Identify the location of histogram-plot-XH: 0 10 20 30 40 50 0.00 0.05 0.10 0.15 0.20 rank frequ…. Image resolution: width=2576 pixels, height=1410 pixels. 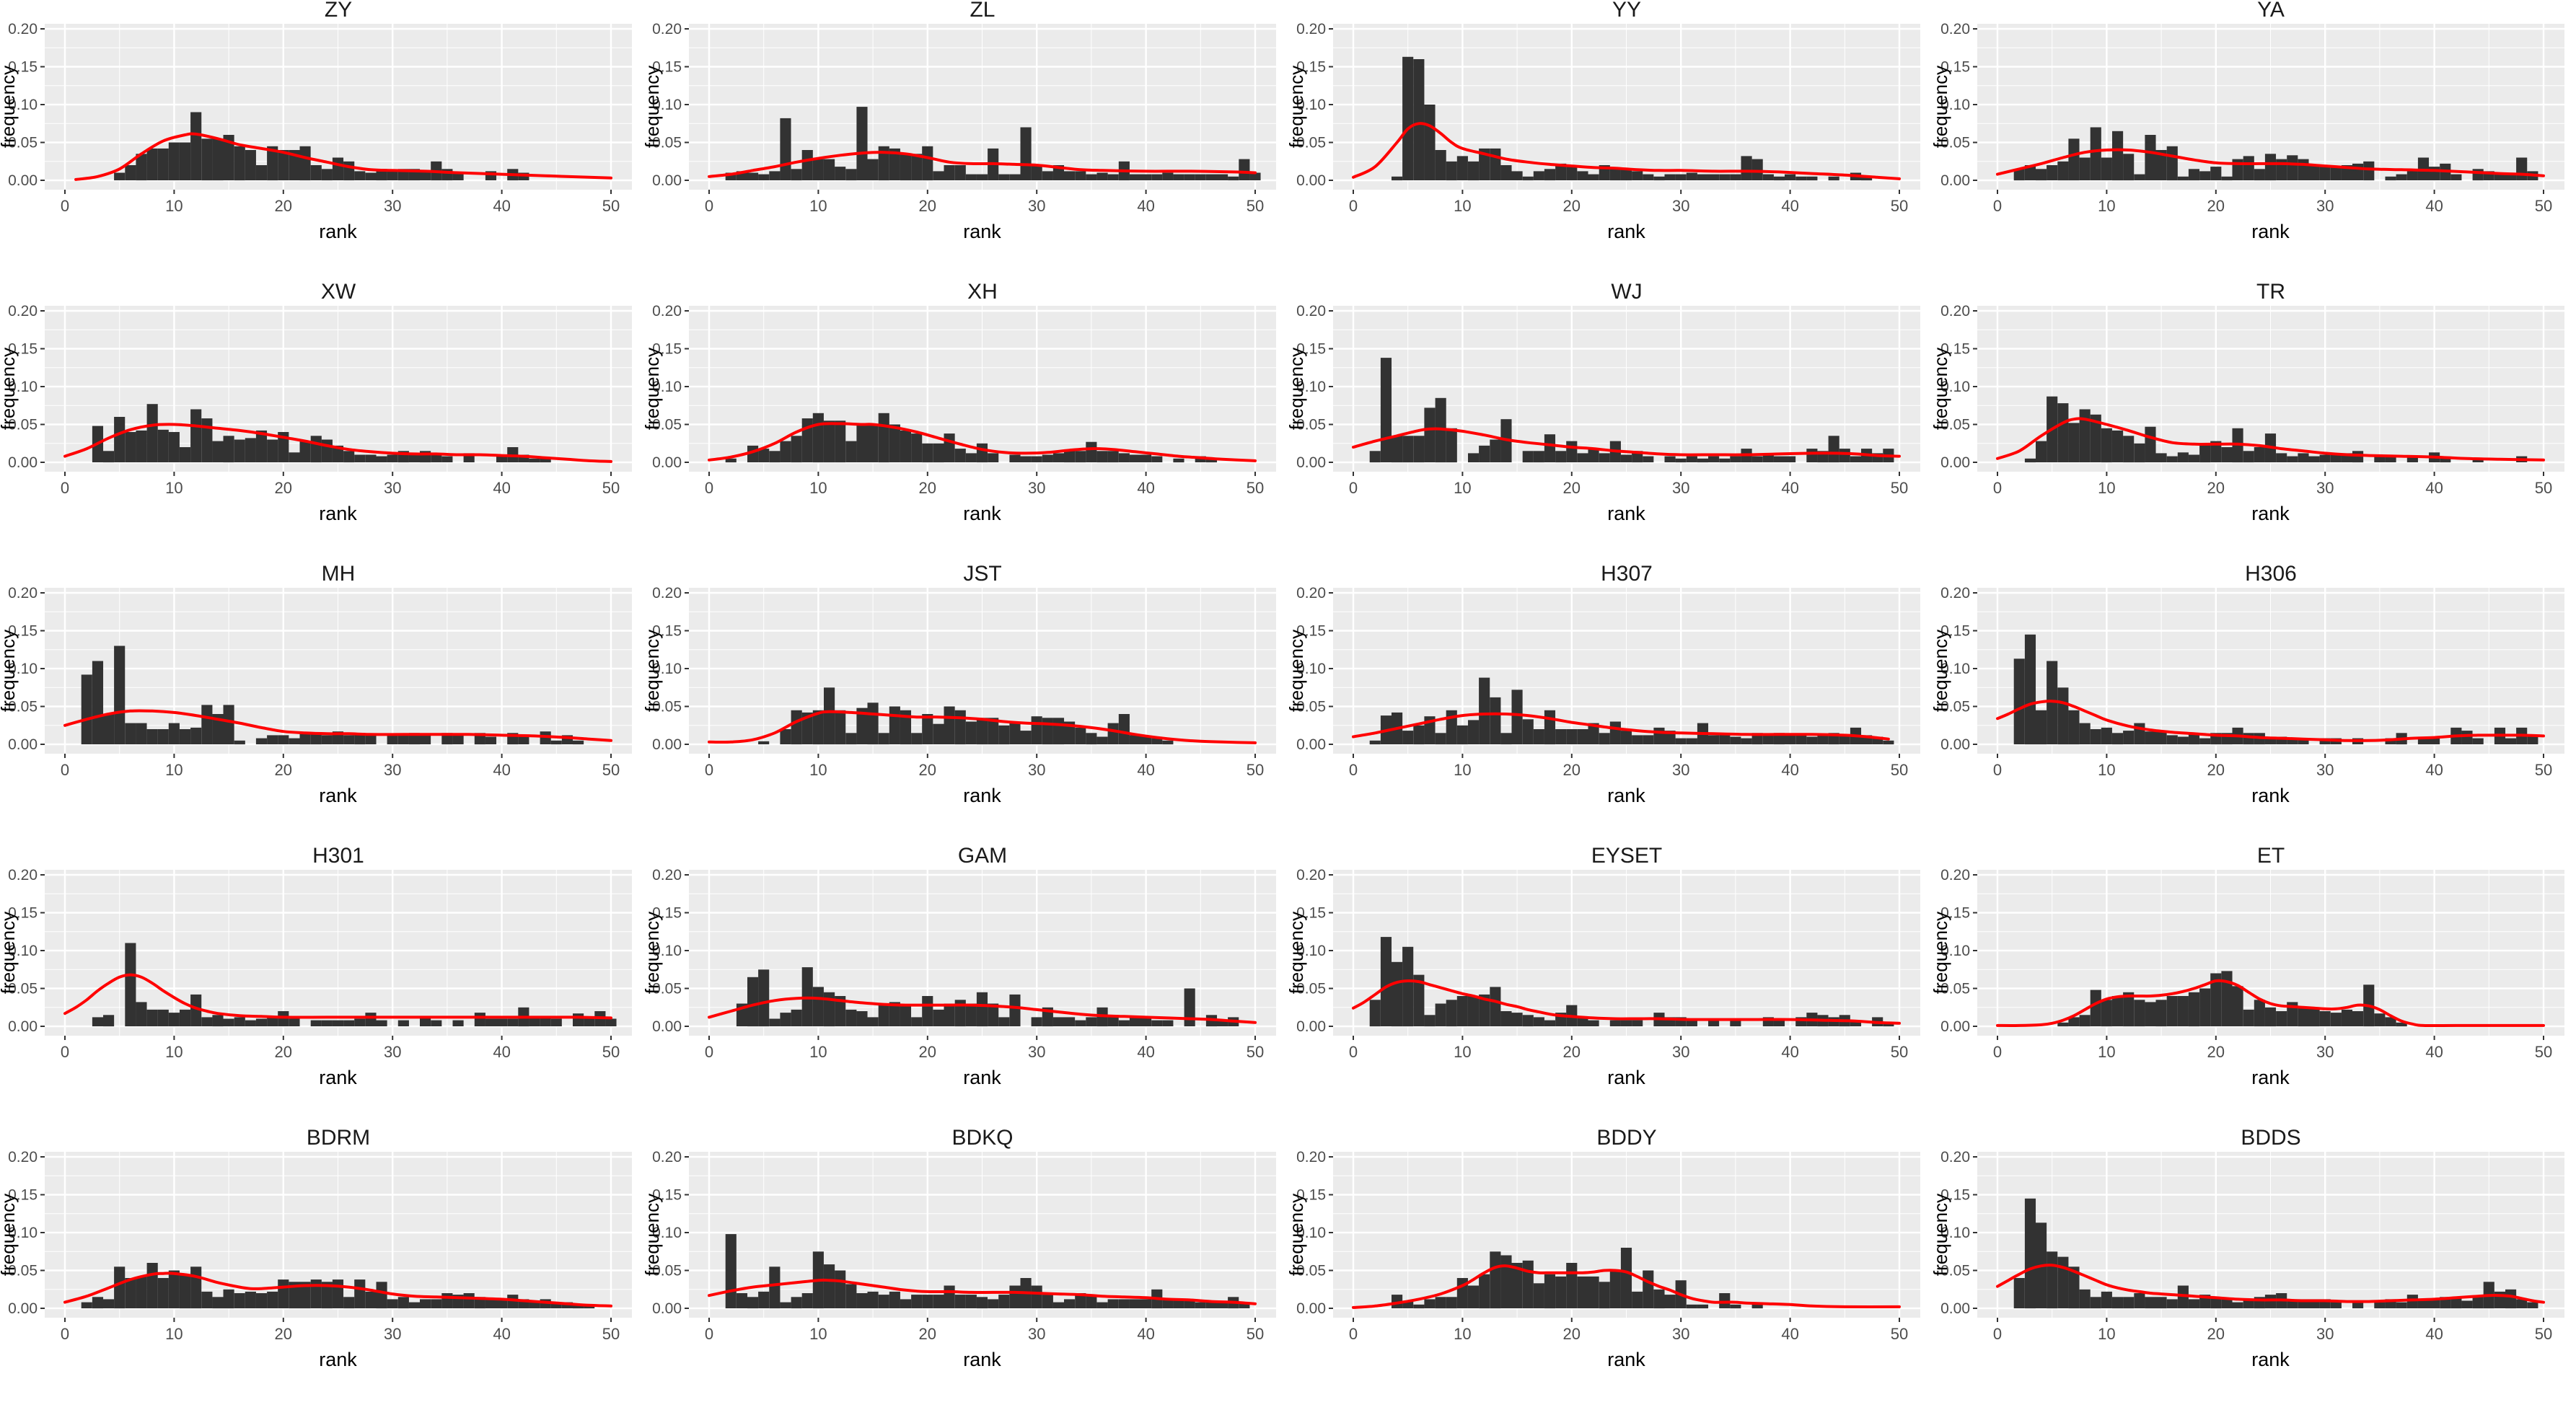
(960, 403).